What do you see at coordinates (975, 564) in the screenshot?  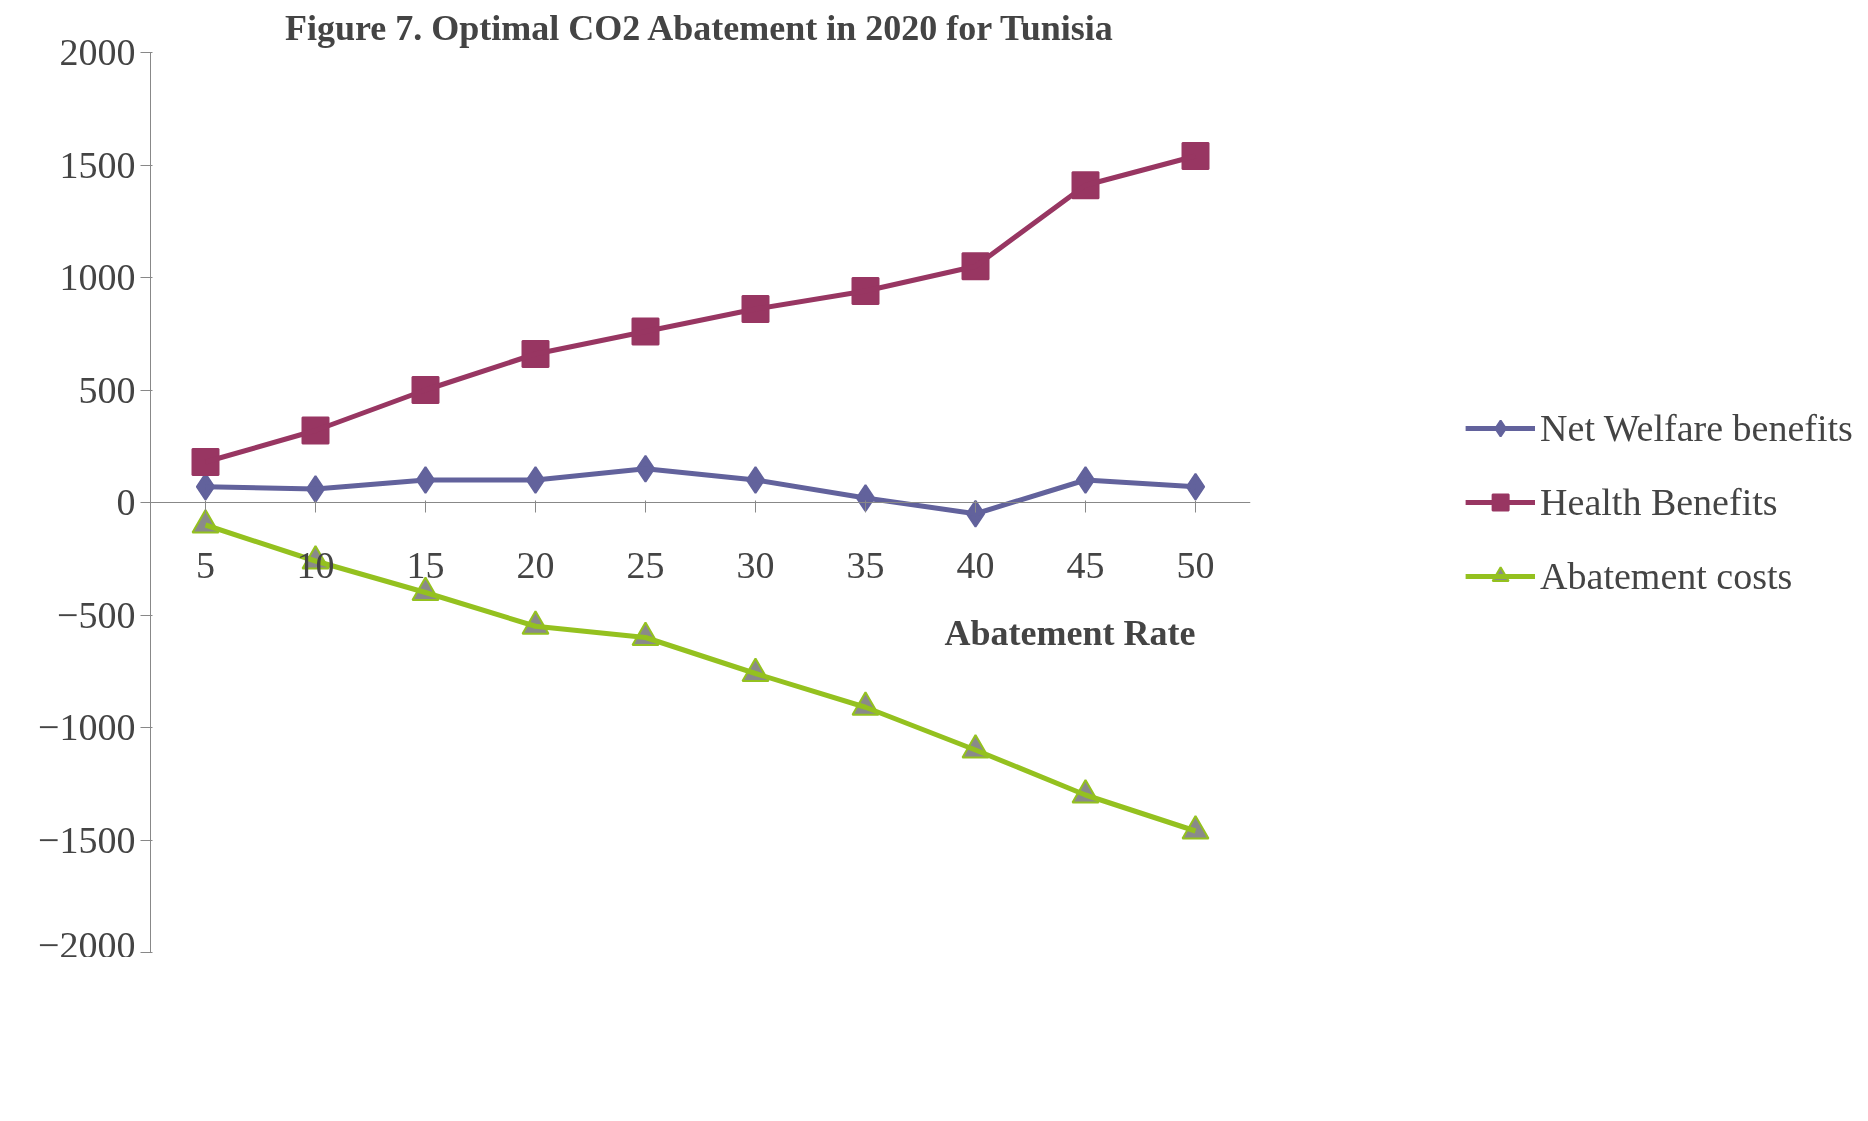 I see `x-tick-label: 40` at bounding box center [975, 564].